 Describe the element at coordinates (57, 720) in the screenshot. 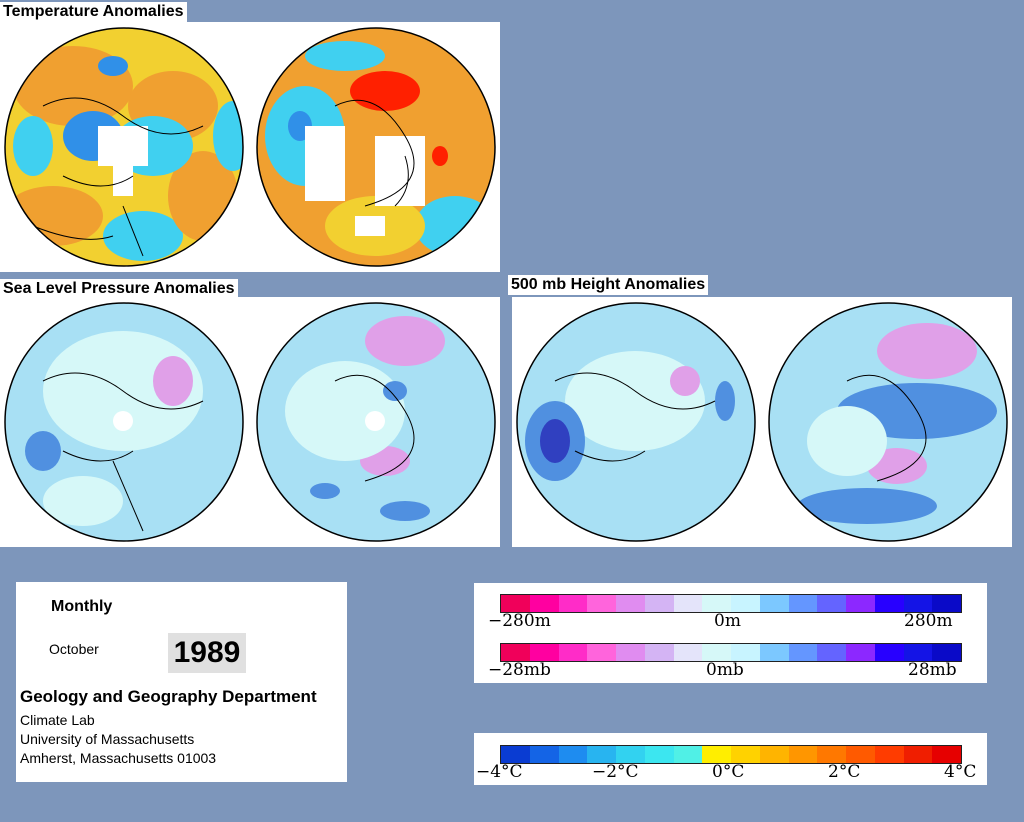

I see `lab-label: Climate Lab` at that location.